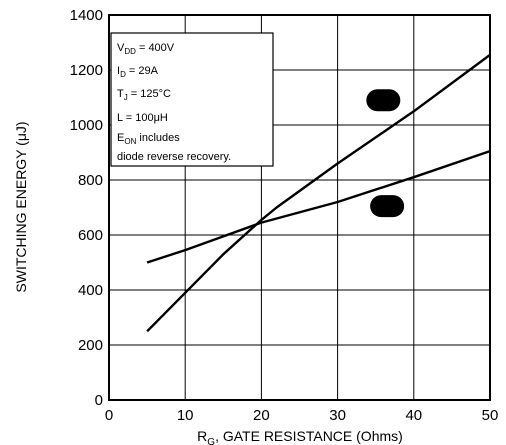  What do you see at coordinates (413, 415) in the screenshot?
I see `x-tick-label: 40` at bounding box center [413, 415].